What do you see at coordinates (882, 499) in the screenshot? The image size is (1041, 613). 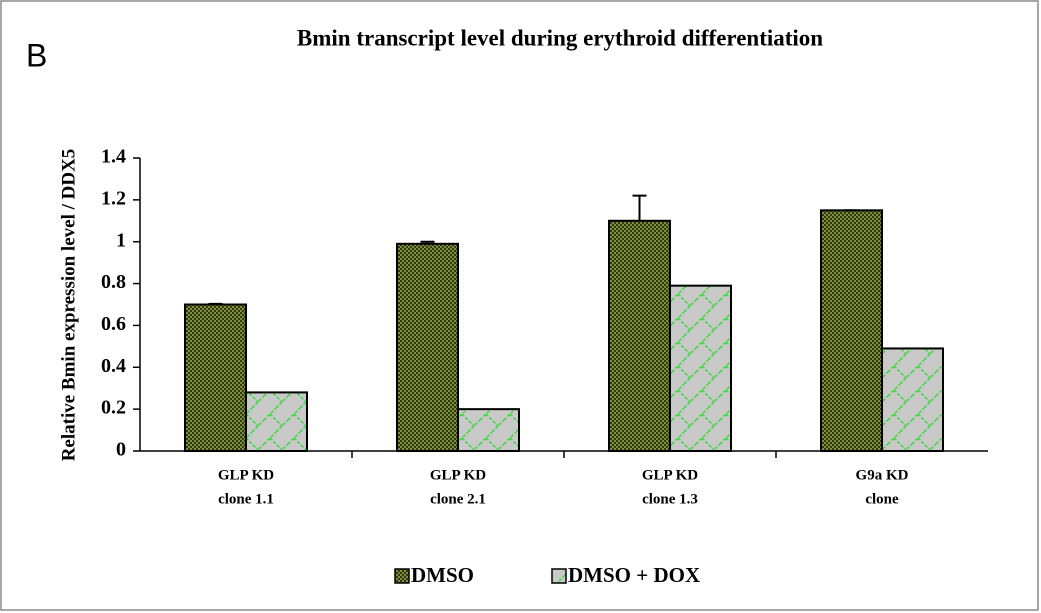 I see `x-tick-label: clone` at bounding box center [882, 499].